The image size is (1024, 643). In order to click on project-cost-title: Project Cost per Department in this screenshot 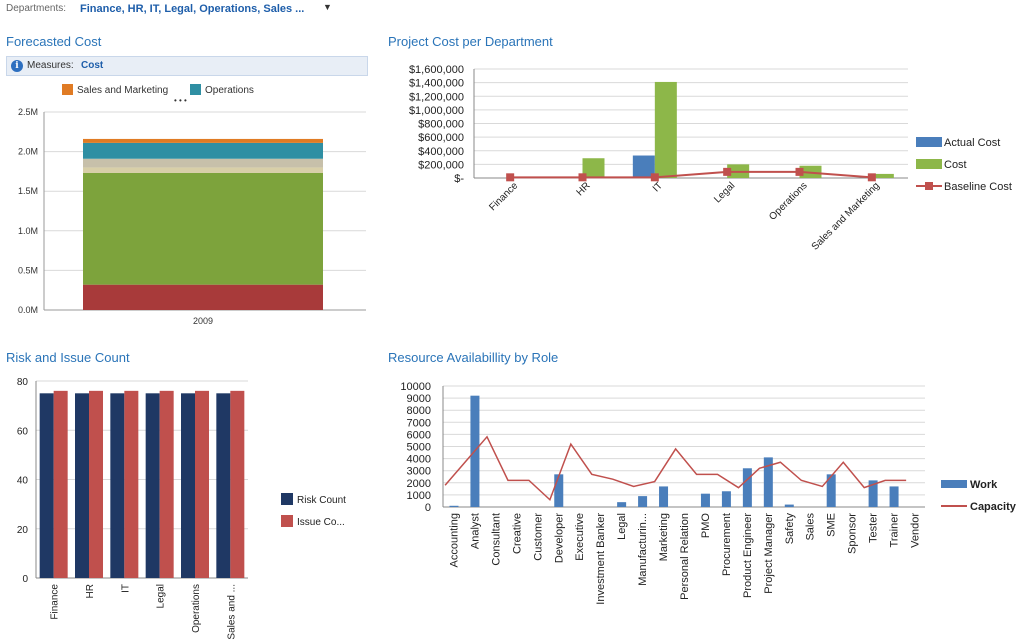, I will do `click(470, 41)`.